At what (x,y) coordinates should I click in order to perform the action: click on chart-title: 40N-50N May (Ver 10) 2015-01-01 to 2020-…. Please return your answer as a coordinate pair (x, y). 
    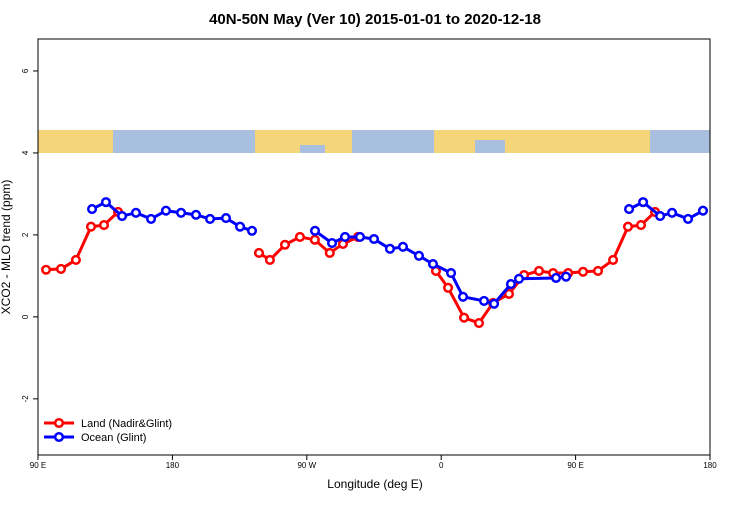
    Looking at the image, I should click on (375, 19).